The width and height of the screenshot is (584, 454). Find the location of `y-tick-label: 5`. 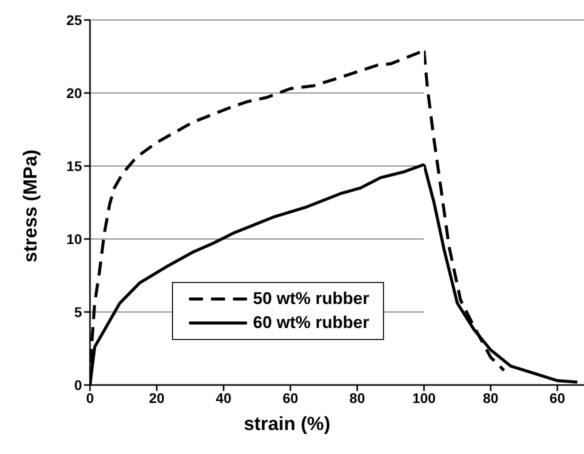

y-tick-label: 5 is located at coordinates (78, 312).